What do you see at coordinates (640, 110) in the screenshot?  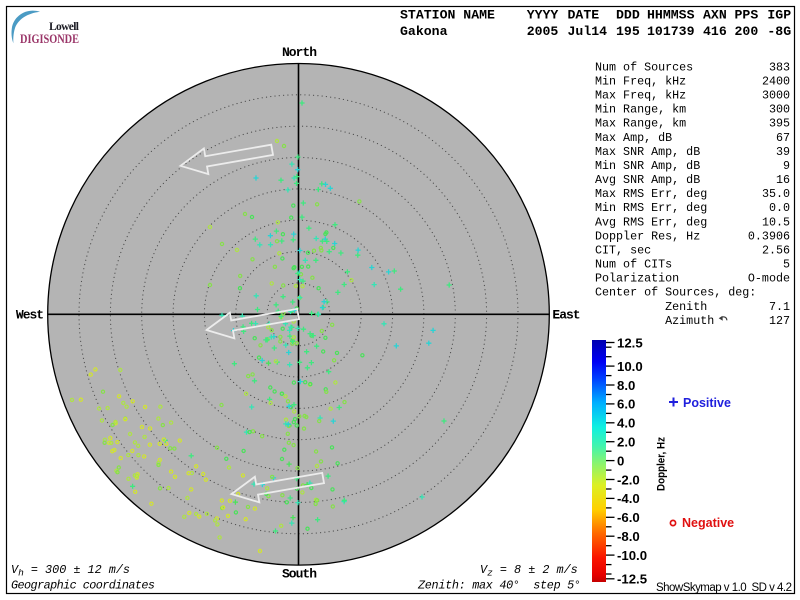 I see `svg-text: Min Range, km` at bounding box center [640, 110].